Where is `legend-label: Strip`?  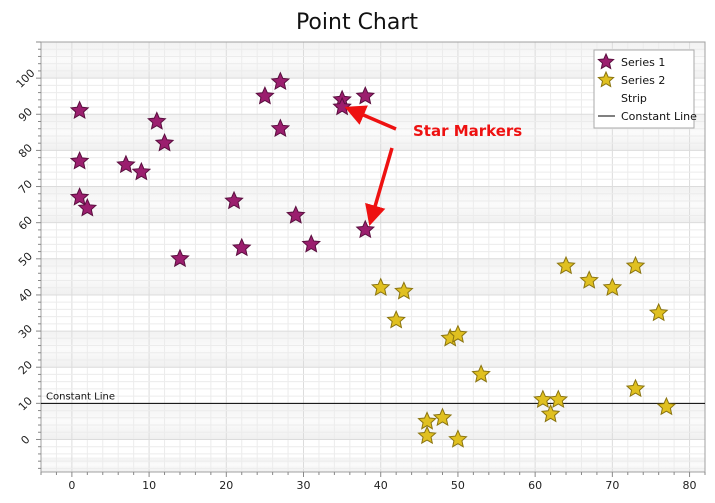
legend-label: Strip is located at coordinates (634, 98).